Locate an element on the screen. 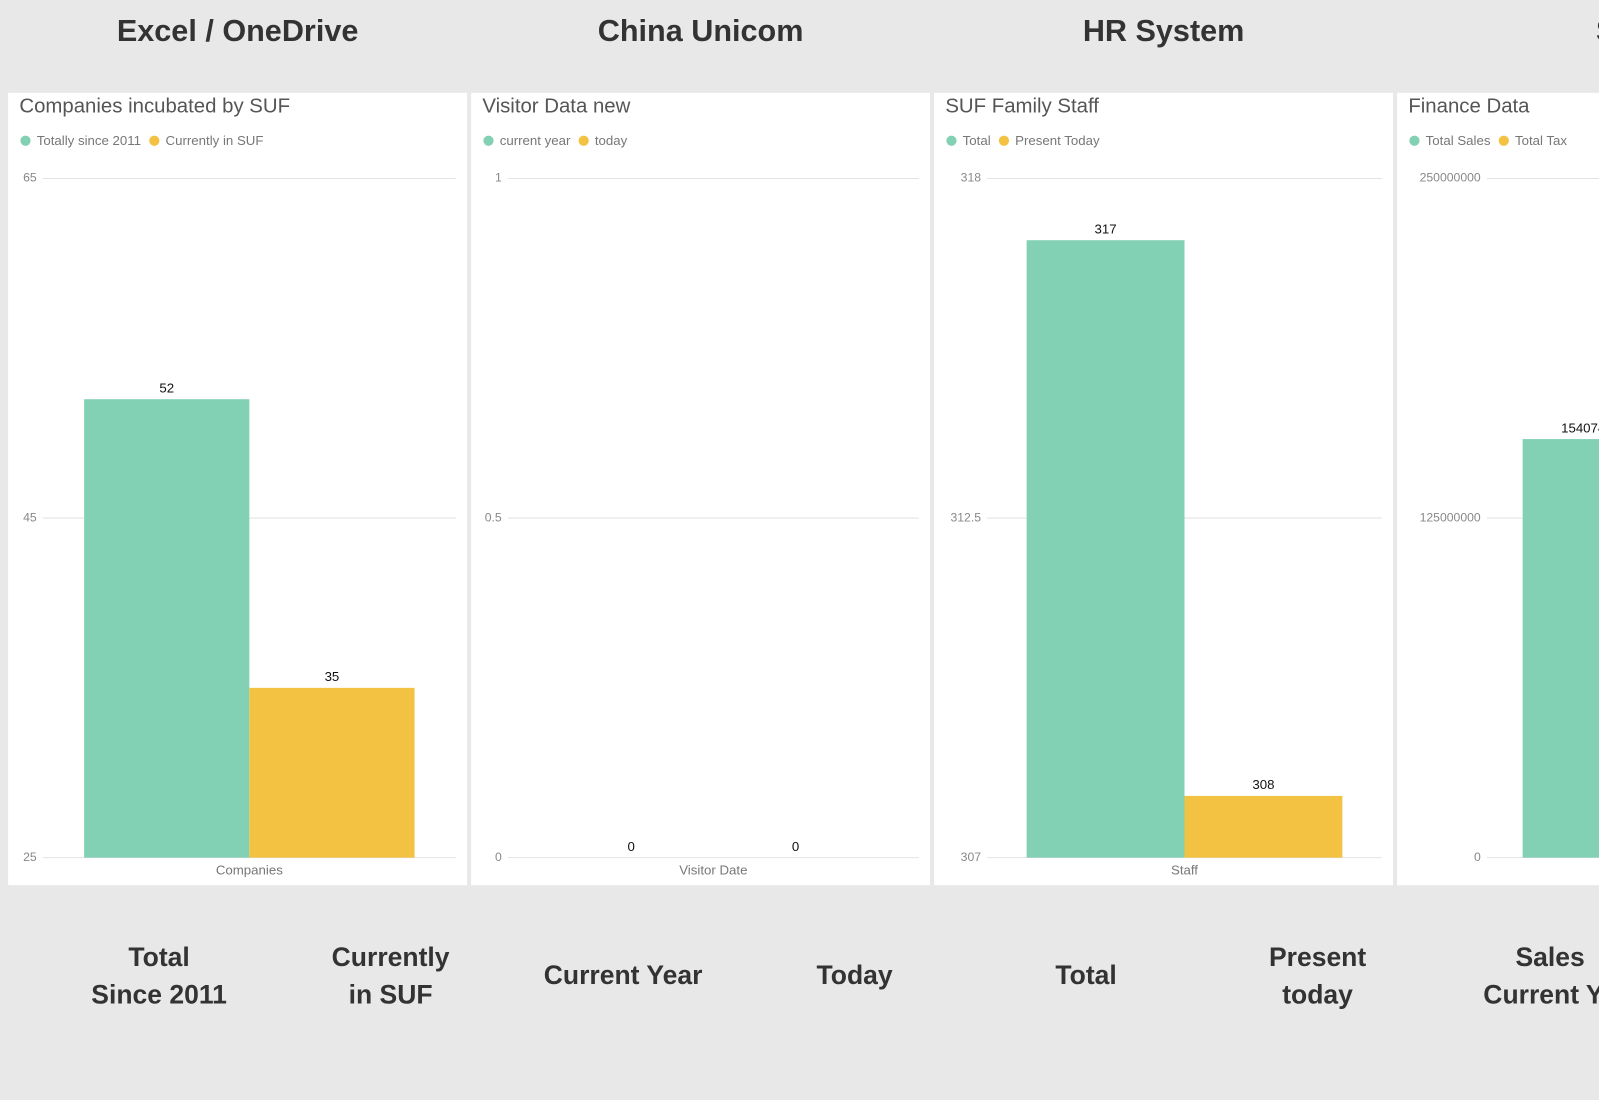 The height and width of the screenshot is (1100, 1599). column-header: China Unicom is located at coordinates (700, 31).